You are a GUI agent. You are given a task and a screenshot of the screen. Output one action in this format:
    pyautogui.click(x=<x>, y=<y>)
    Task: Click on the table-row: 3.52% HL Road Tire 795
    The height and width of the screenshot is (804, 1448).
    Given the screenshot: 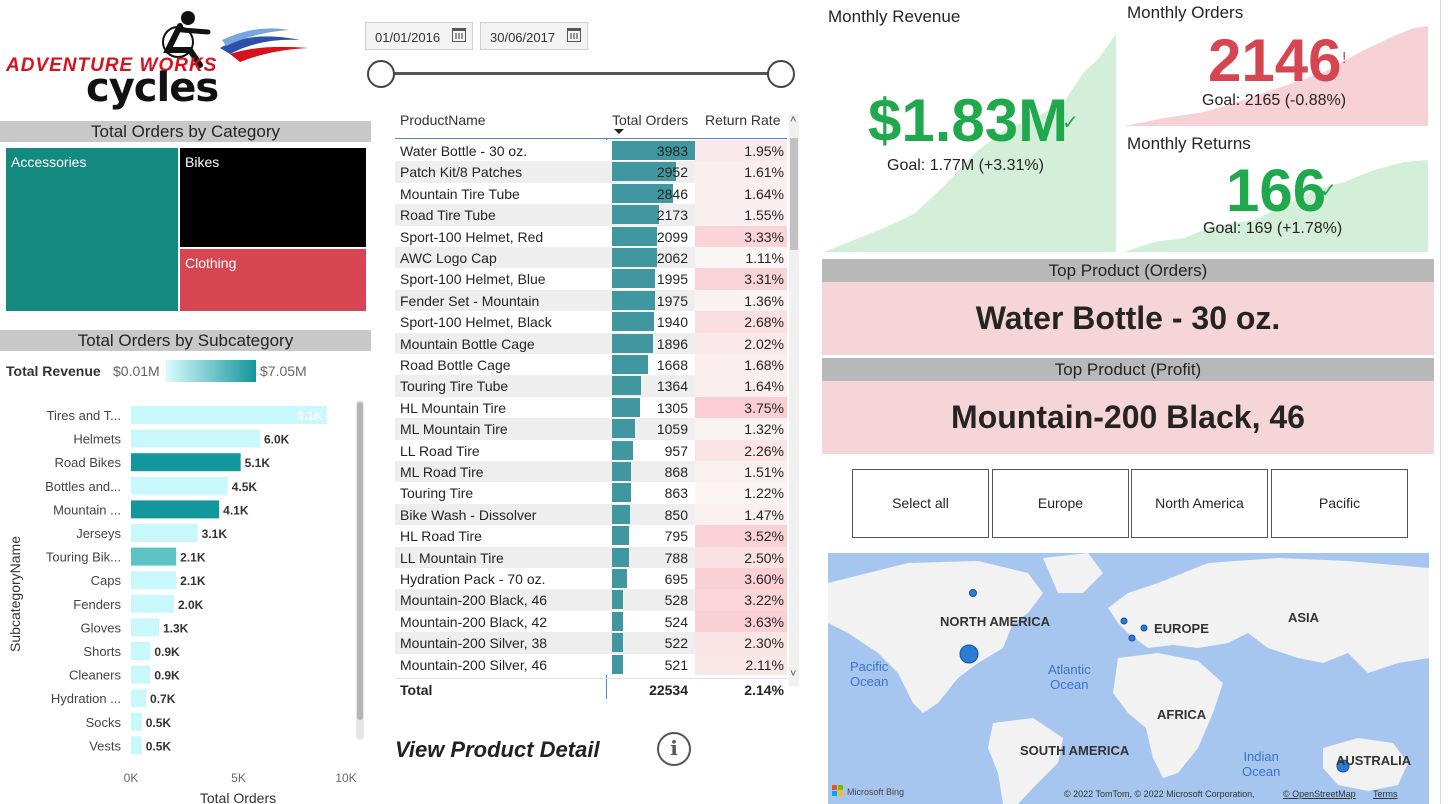 What is the action you would take?
    pyautogui.click(x=591, y=536)
    